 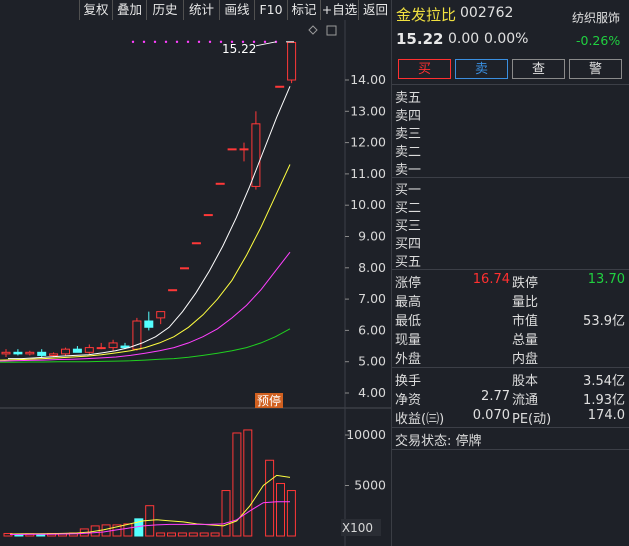 I want to click on stock-code: 002762, so click(x=487, y=13).